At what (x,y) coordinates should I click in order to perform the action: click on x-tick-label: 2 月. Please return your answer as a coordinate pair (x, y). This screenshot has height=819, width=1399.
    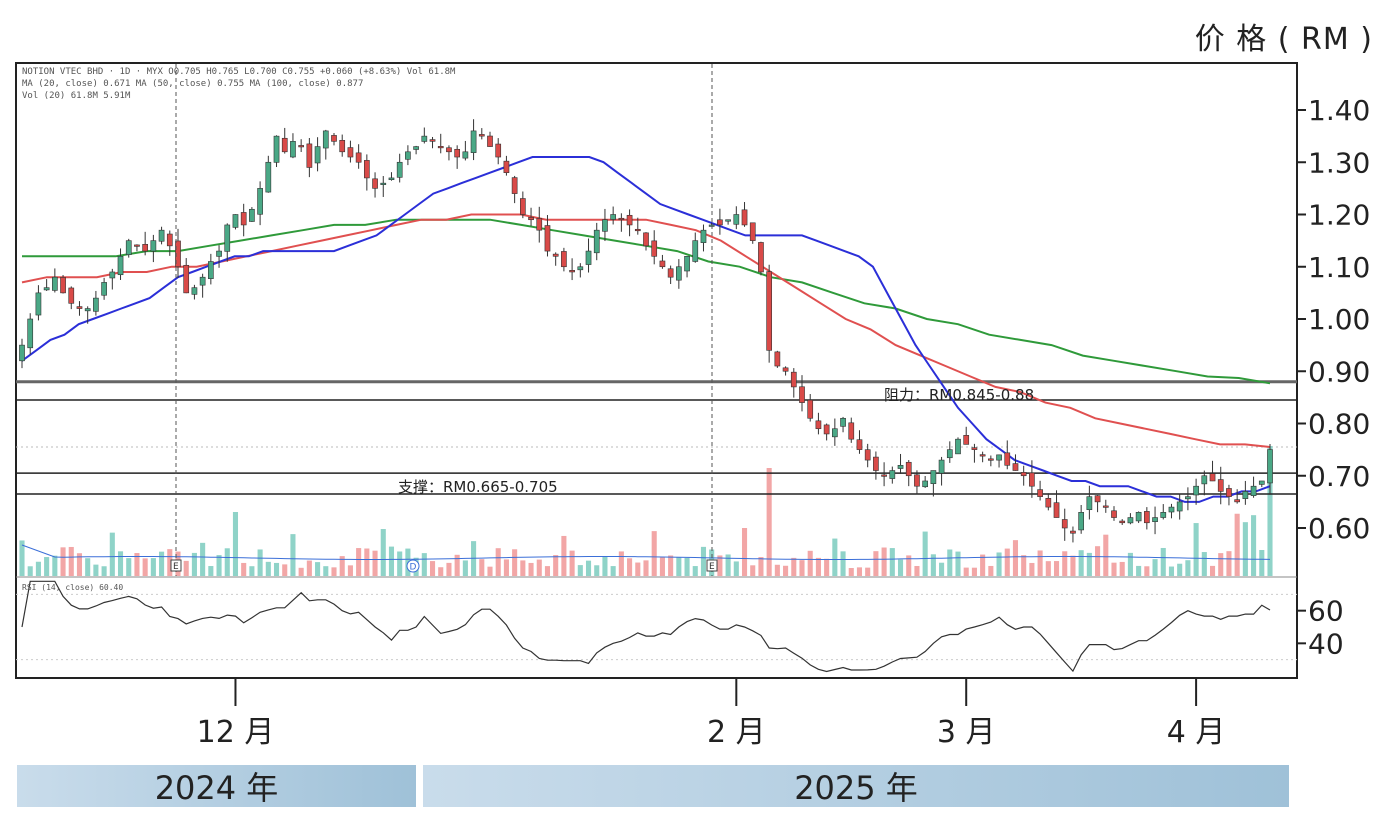
    Looking at the image, I should click on (736, 732).